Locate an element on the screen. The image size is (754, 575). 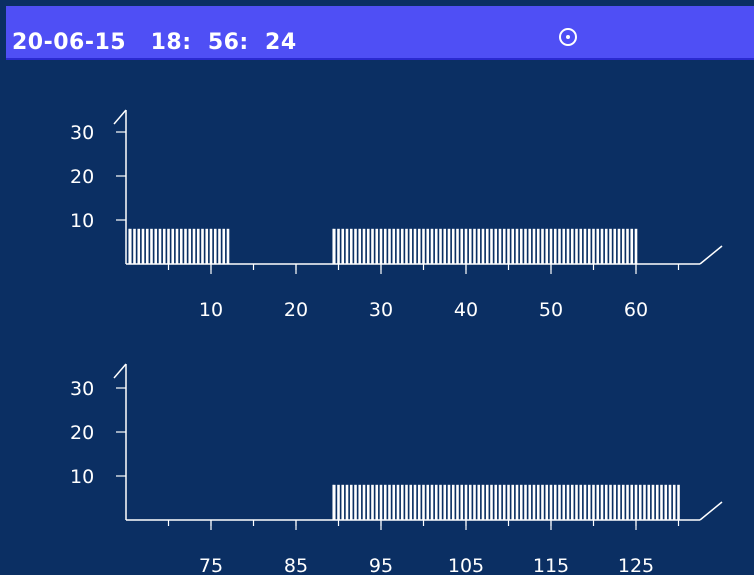
x-axis-arrow is located at coordinates (711, 511).